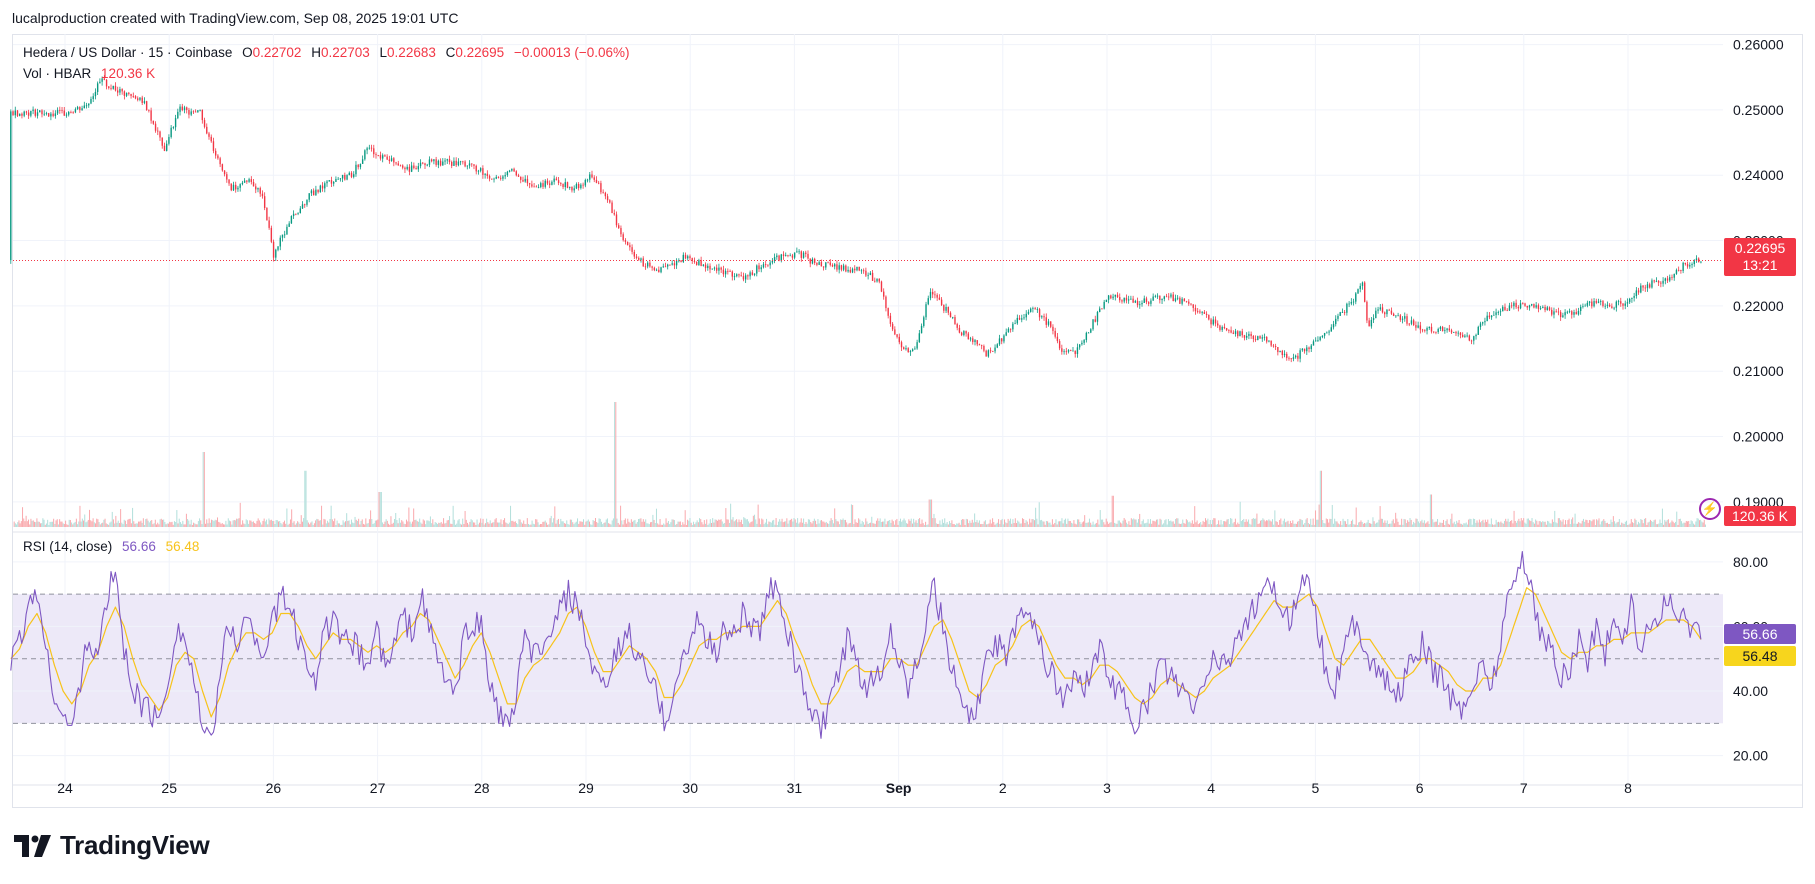 The image size is (1815, 884). What do you see at coordinates (480, 52) in the screenshot?
I see `close-value: 0.22695` at bounding box center [480, 52].